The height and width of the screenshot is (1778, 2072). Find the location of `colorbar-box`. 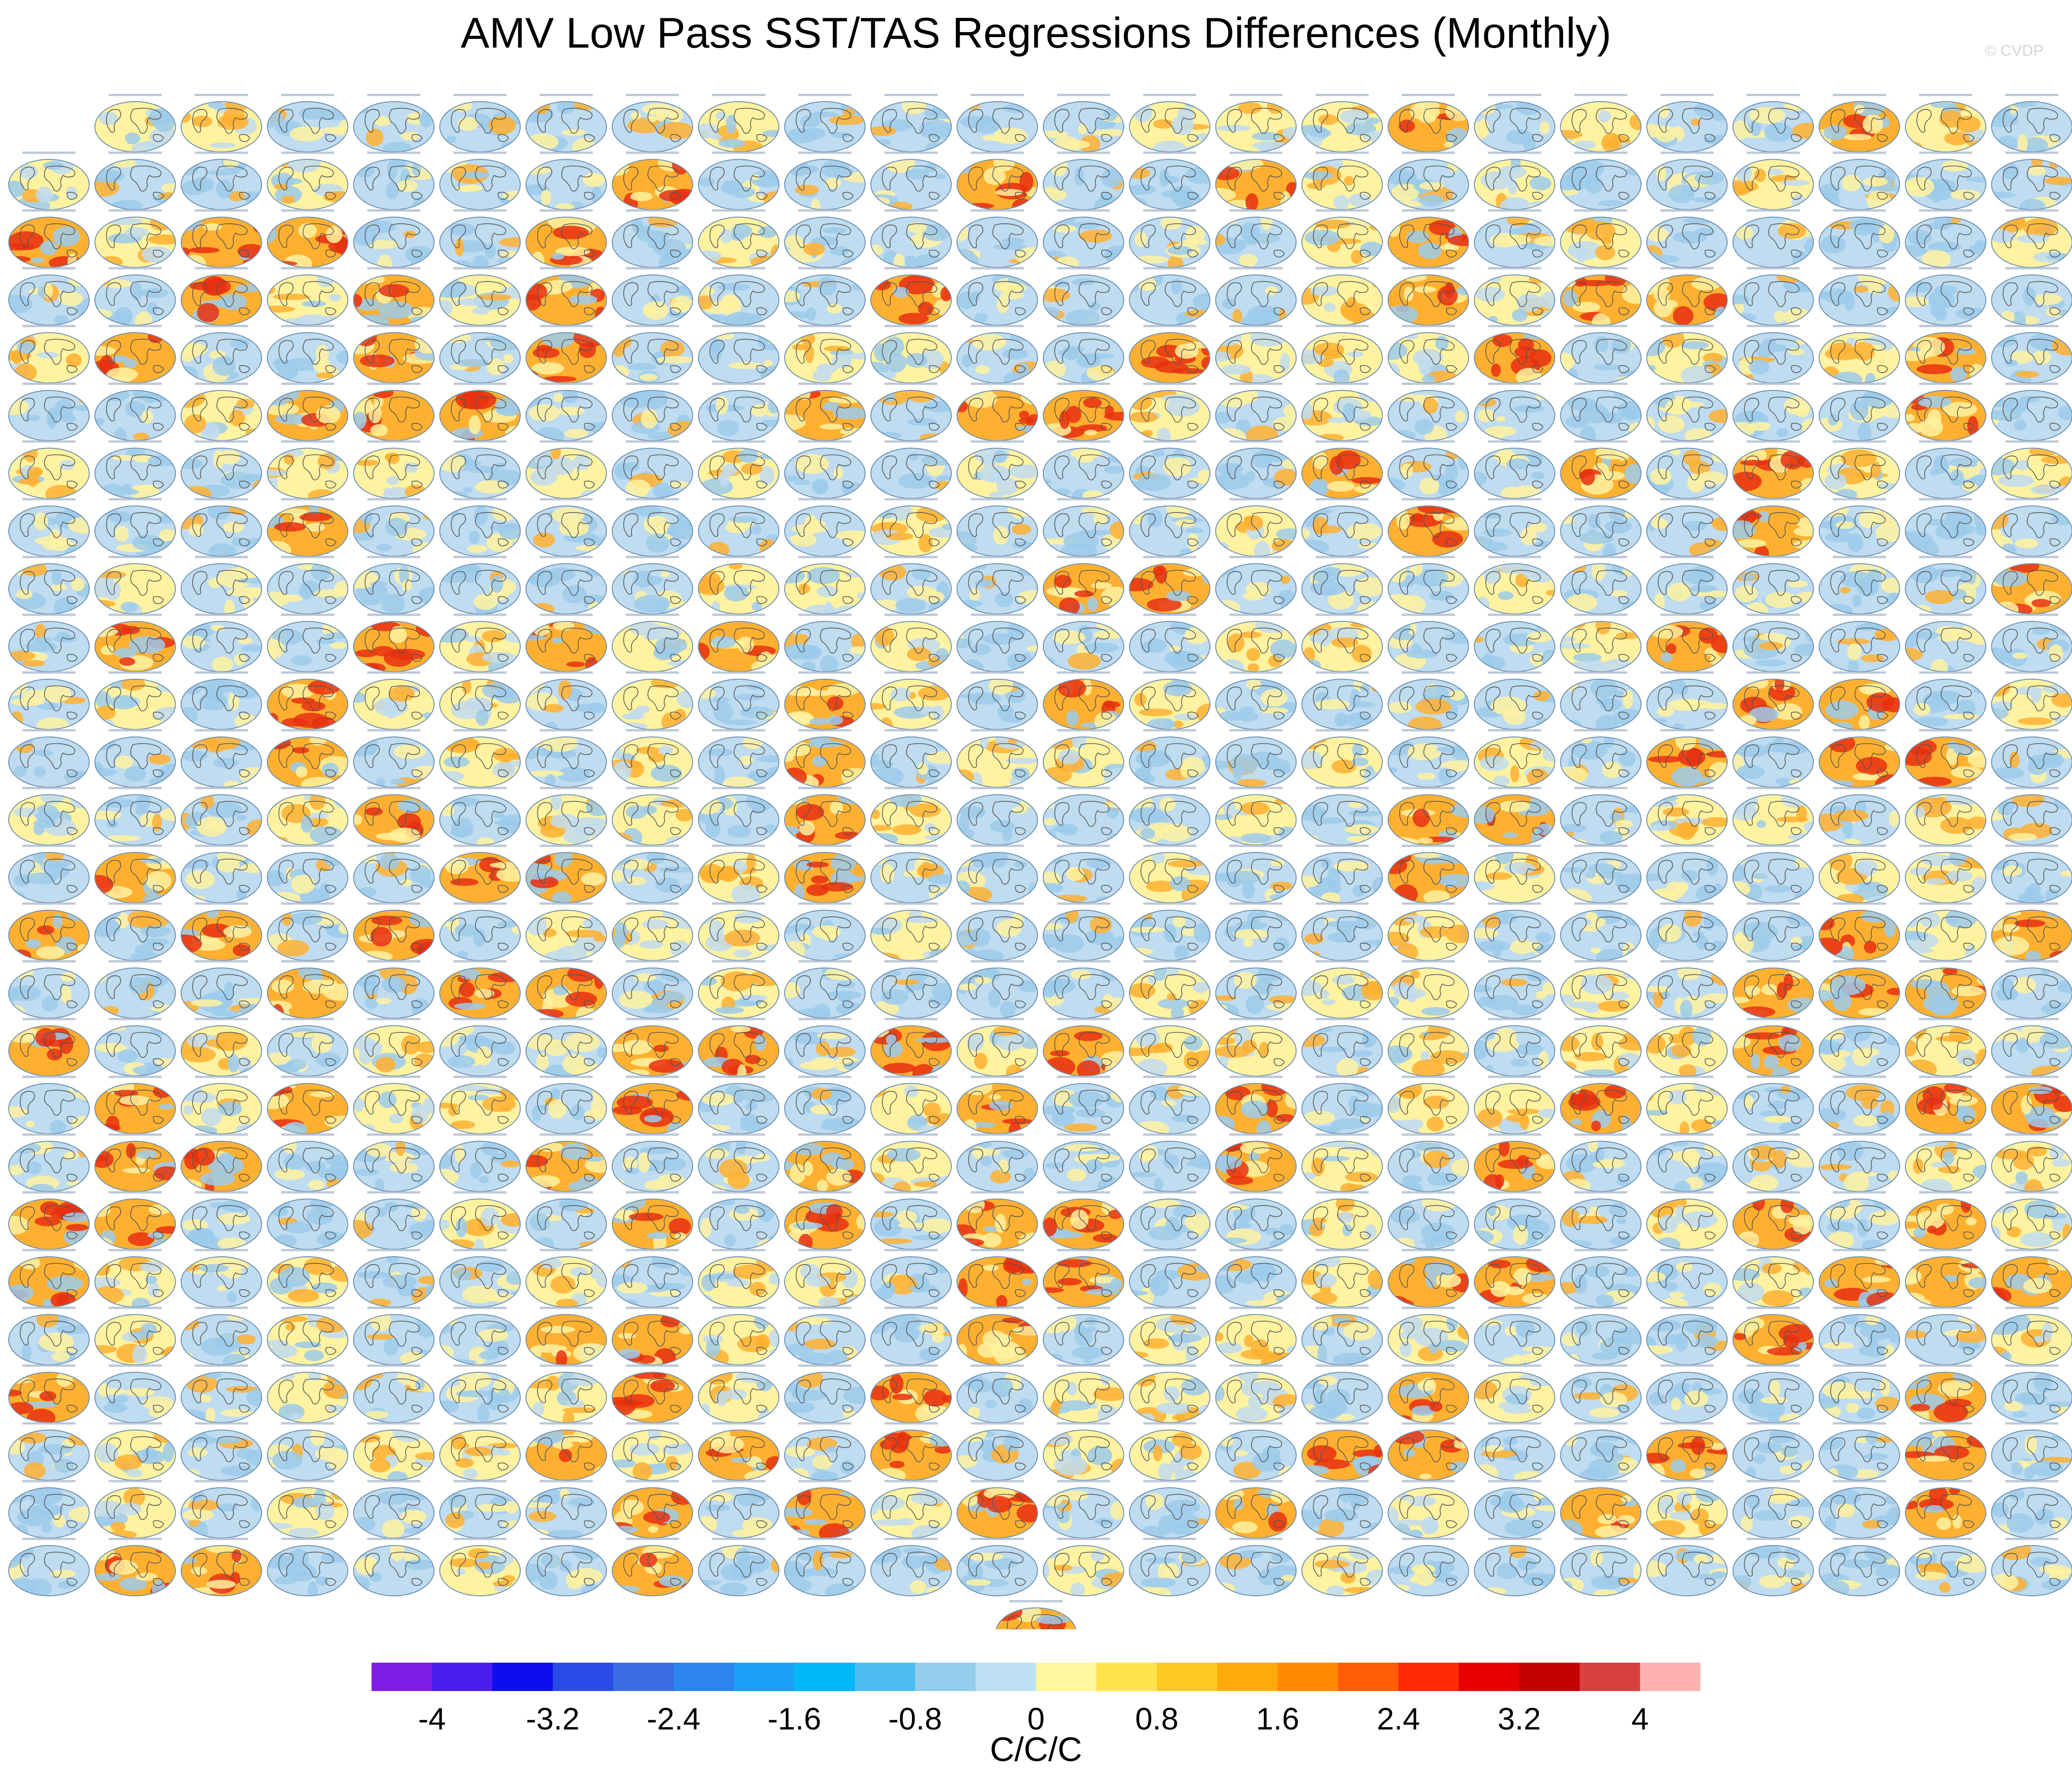

colorbar-box is located at coordinates (643, 1677).